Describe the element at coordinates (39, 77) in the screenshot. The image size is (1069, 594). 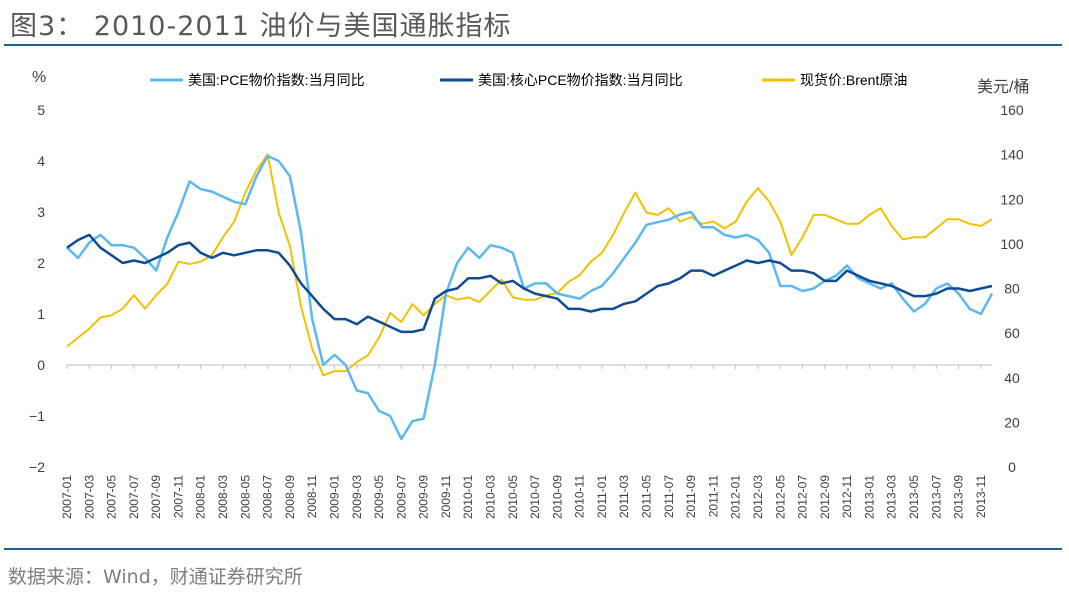
I see `y-left-unit: %` at that location.